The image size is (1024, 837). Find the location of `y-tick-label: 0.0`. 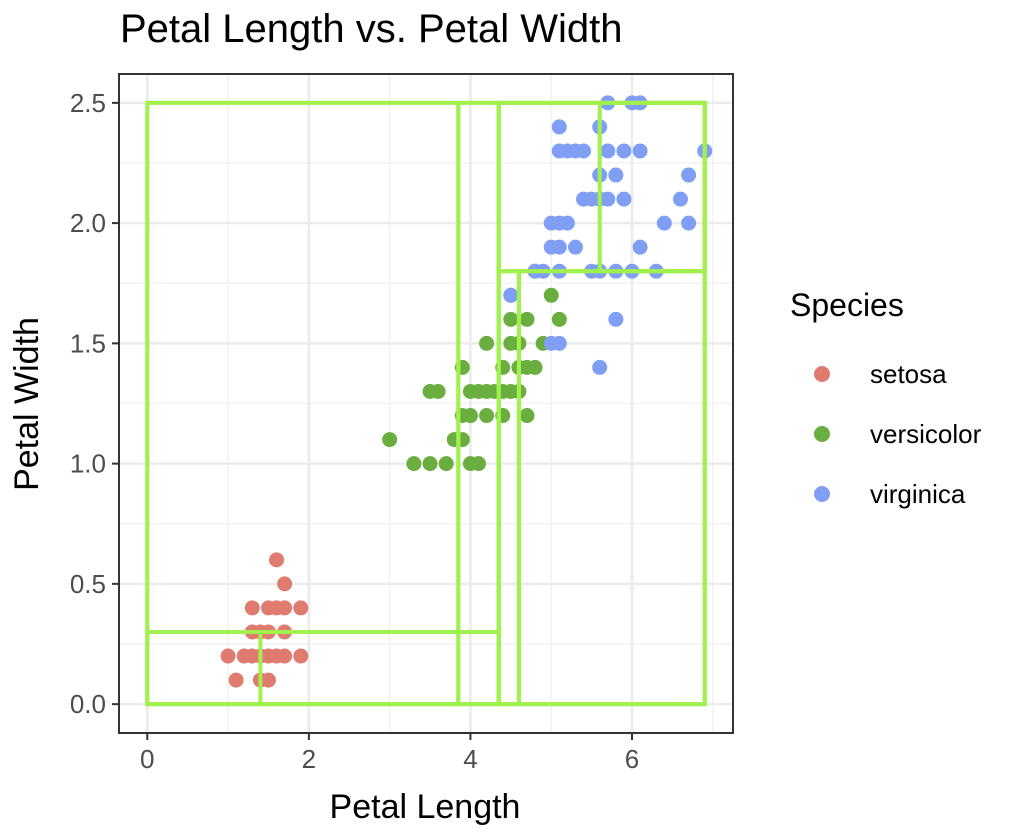

y-tick-label: 0.0 is located at coordinates (88, 704).